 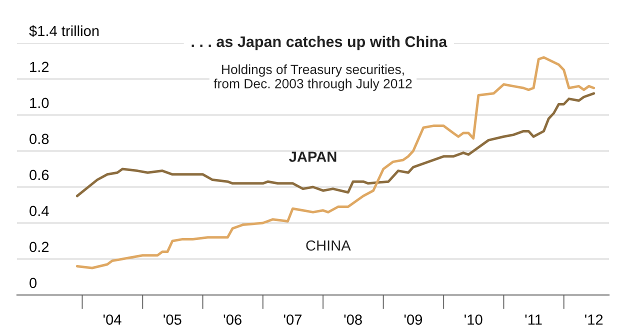 I want to click on x-tick-label: '08, so click(x=353, y=319).